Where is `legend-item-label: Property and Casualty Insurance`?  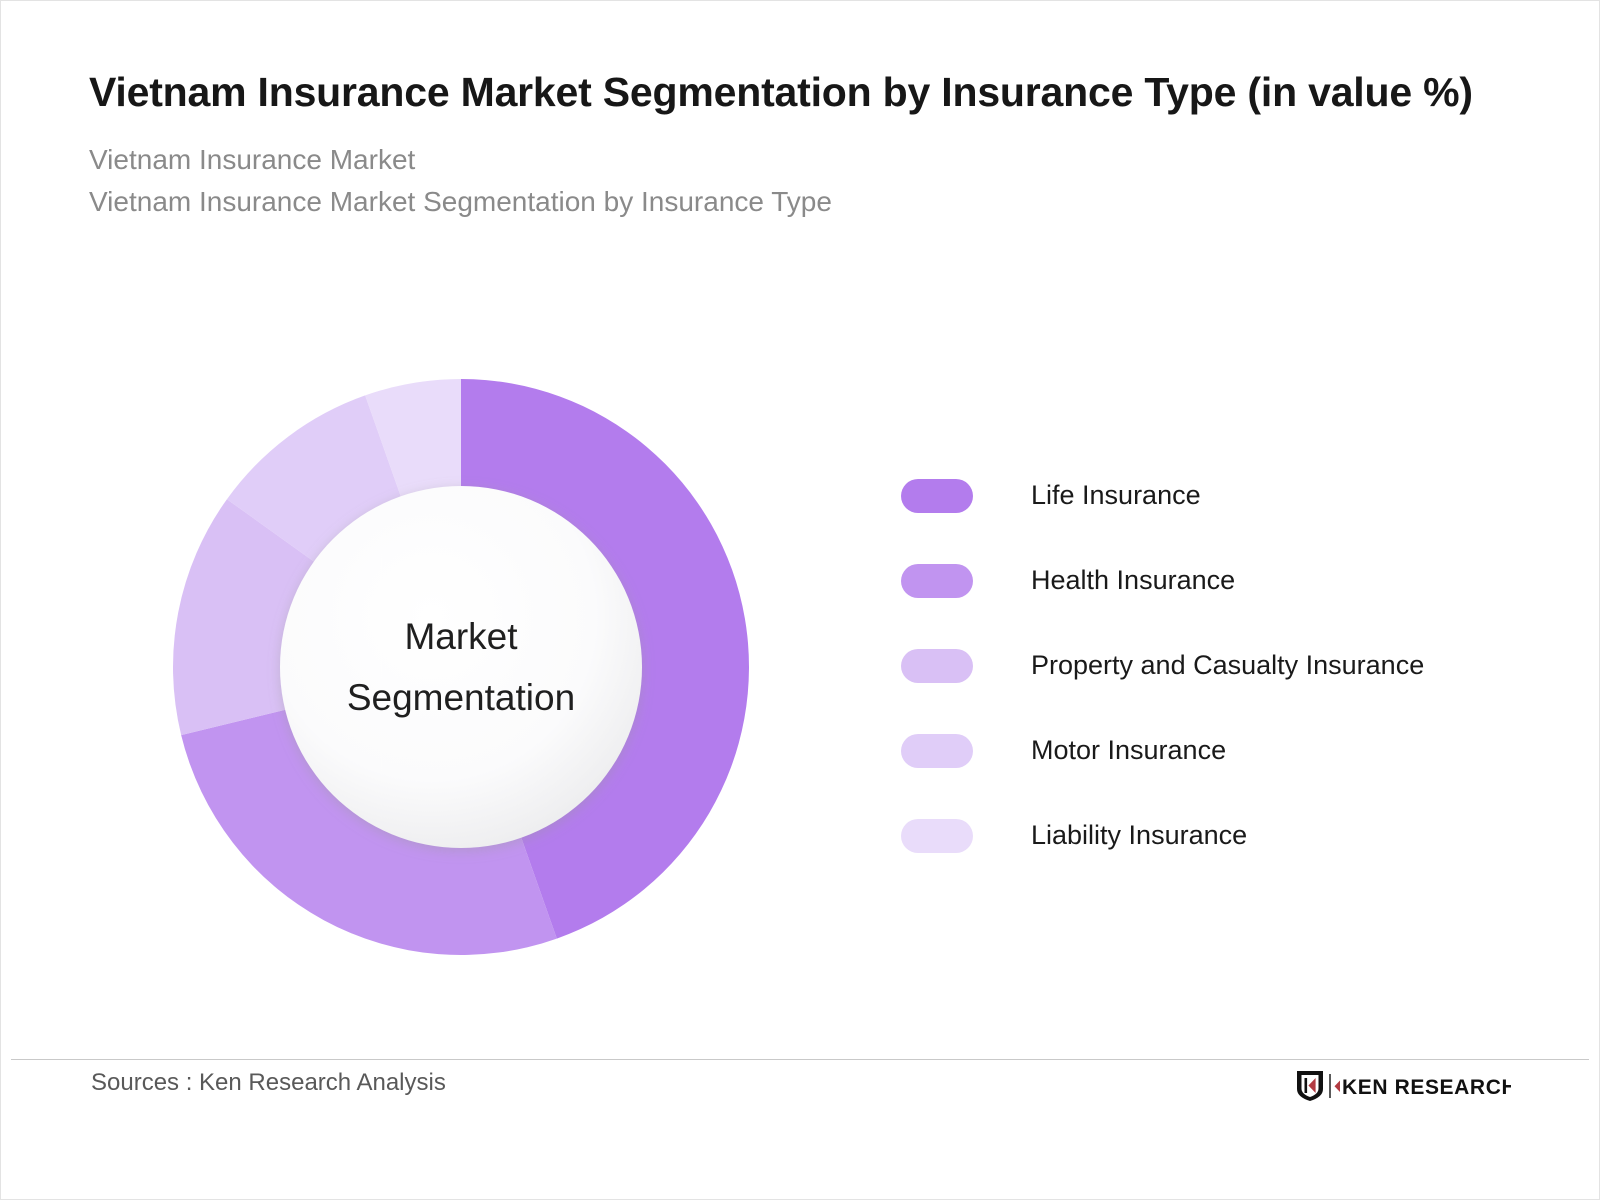 legend-item-label: Property and Casualty Insurance is located at coordinates (1228, 665).